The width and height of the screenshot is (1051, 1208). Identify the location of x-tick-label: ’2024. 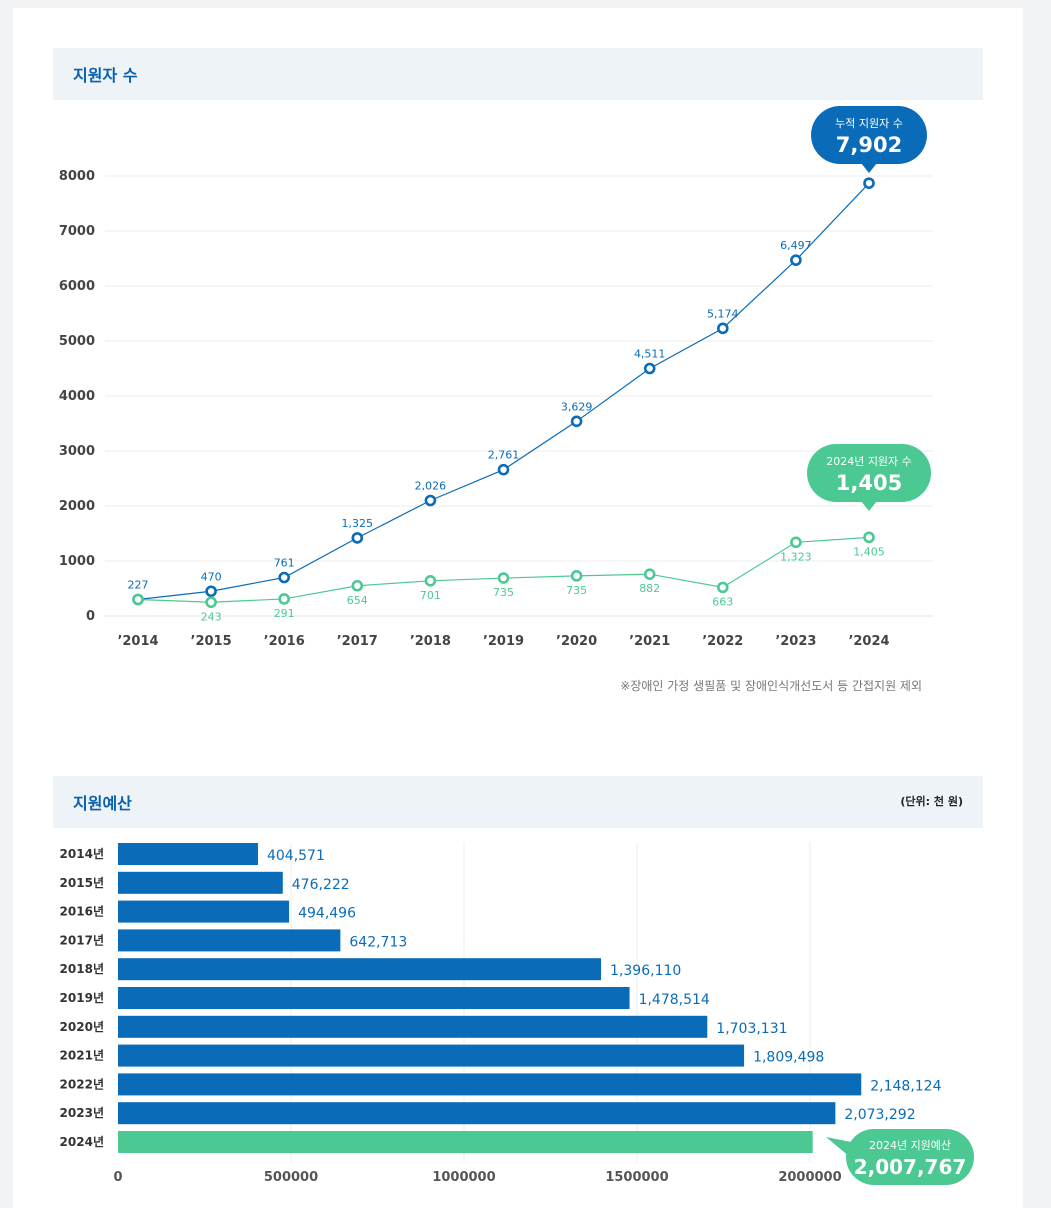
(868, 641).